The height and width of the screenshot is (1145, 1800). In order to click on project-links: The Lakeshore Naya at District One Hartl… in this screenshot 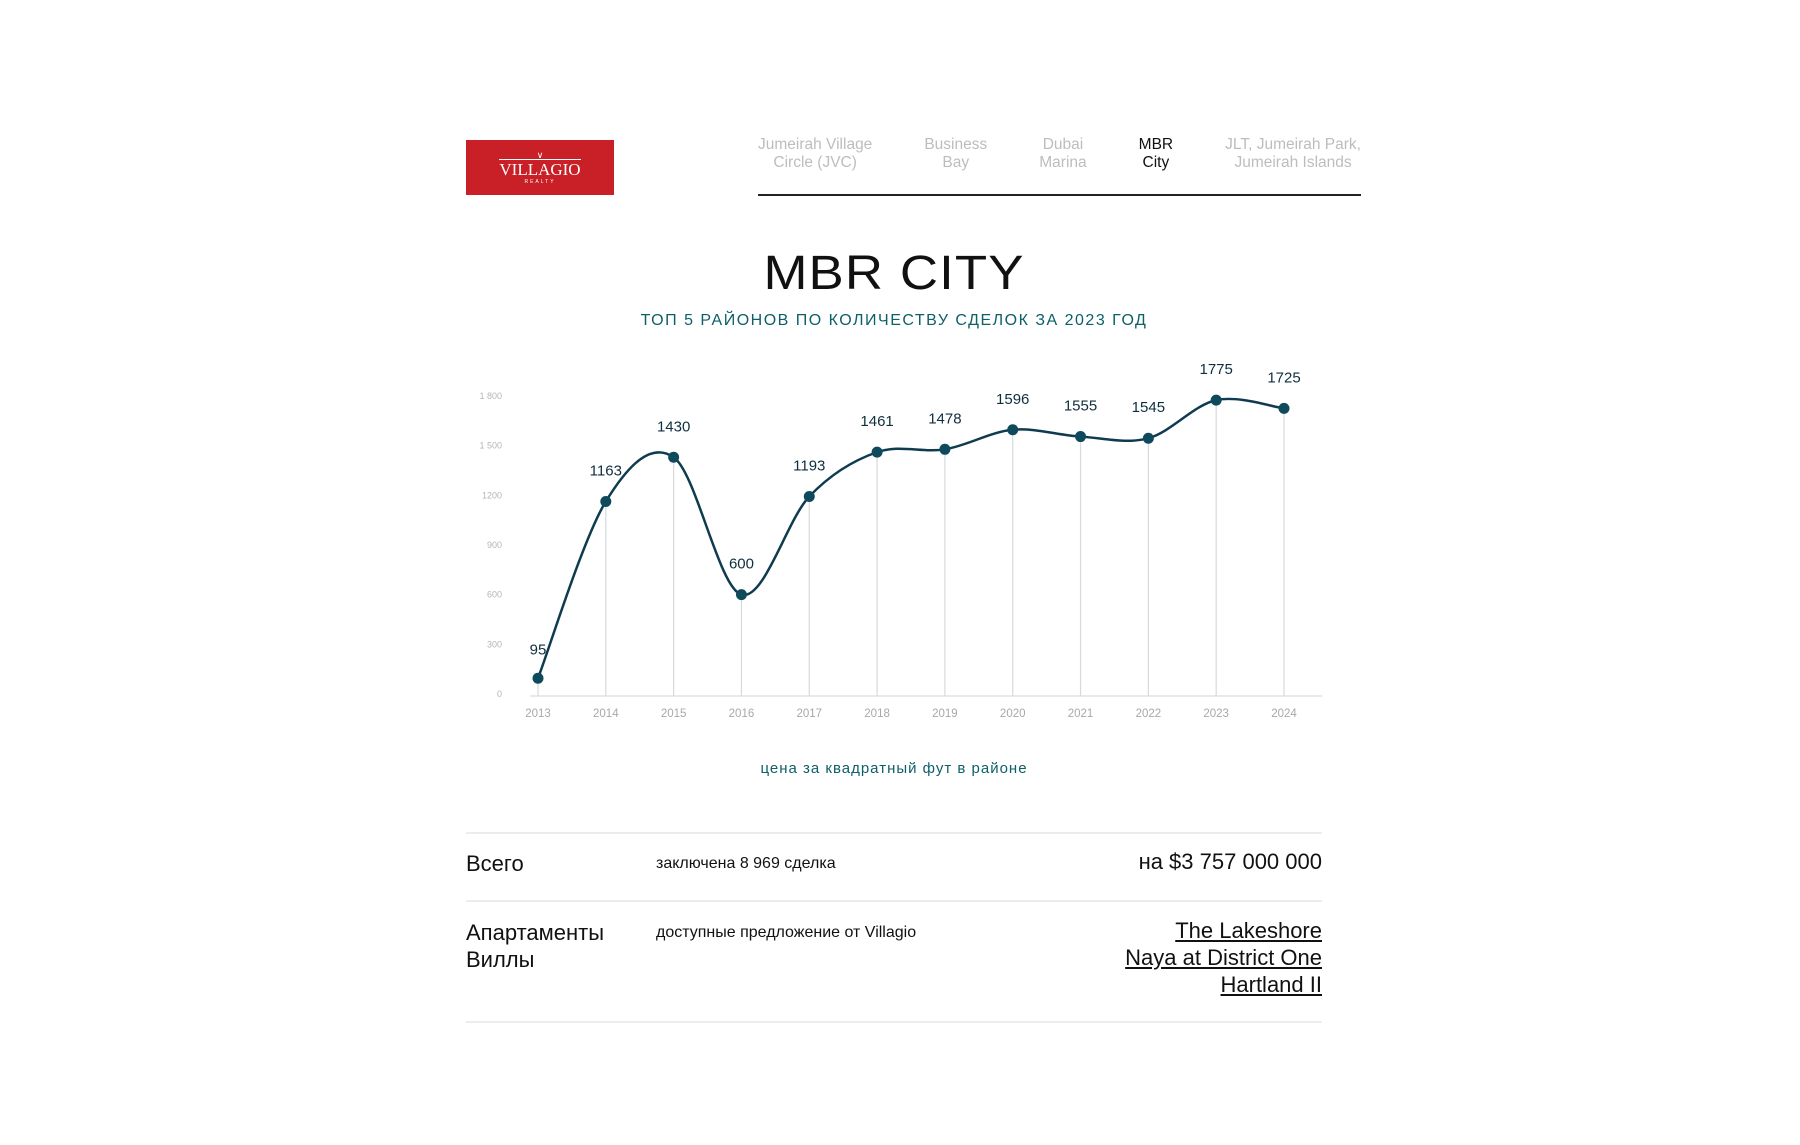, I will do `click(1223, 957)`.